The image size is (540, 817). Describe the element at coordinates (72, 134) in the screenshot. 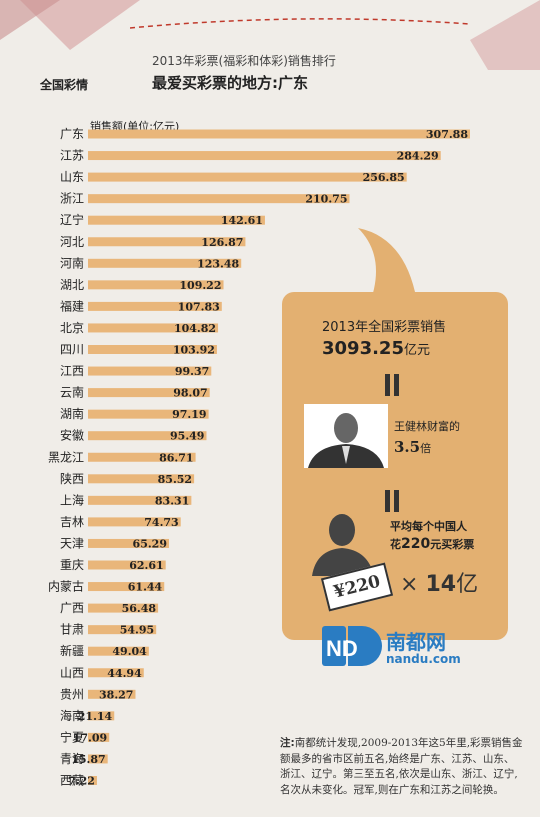

I see `category-label: 广东` at that location.